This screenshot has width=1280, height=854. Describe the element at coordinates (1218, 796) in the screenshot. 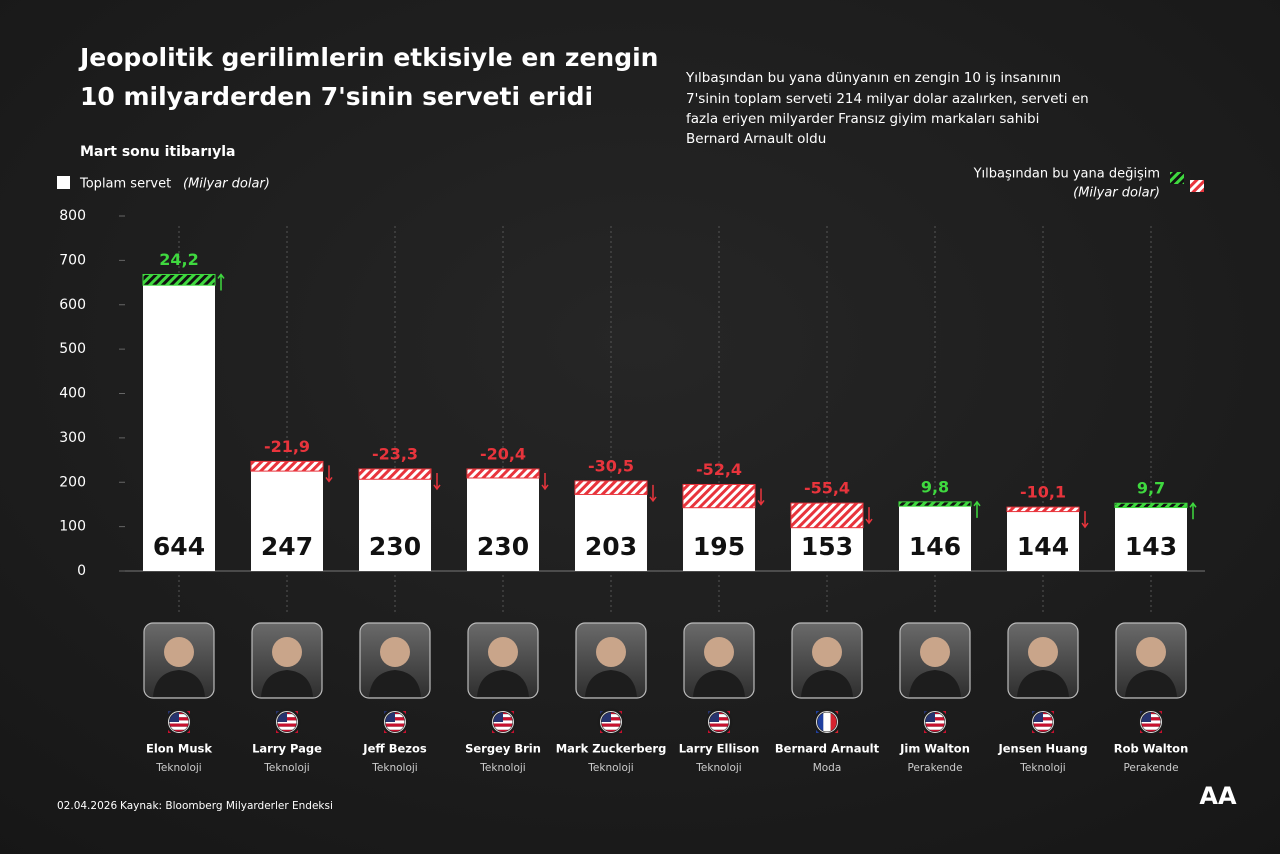

I see `logo: AA` at that location.